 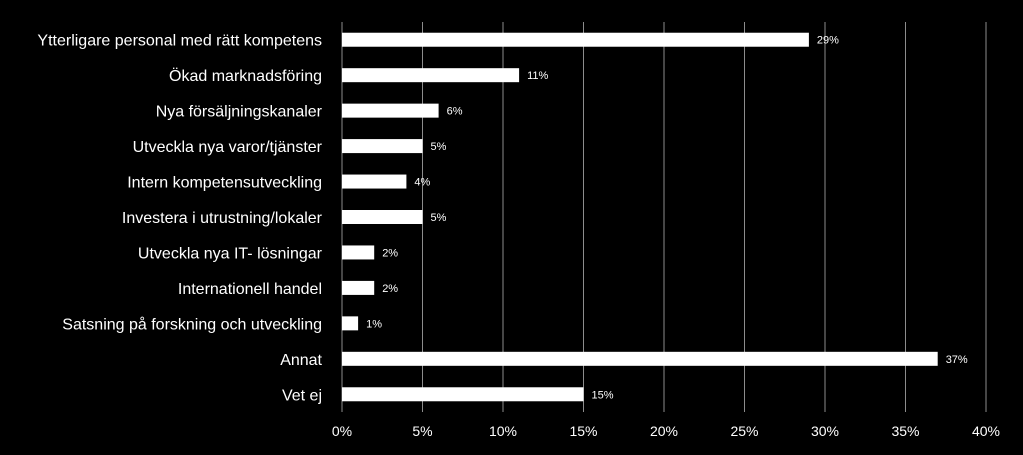 I want to click on category-label: Utveckla nya varor/tjänster, so click(x=228, y=147).